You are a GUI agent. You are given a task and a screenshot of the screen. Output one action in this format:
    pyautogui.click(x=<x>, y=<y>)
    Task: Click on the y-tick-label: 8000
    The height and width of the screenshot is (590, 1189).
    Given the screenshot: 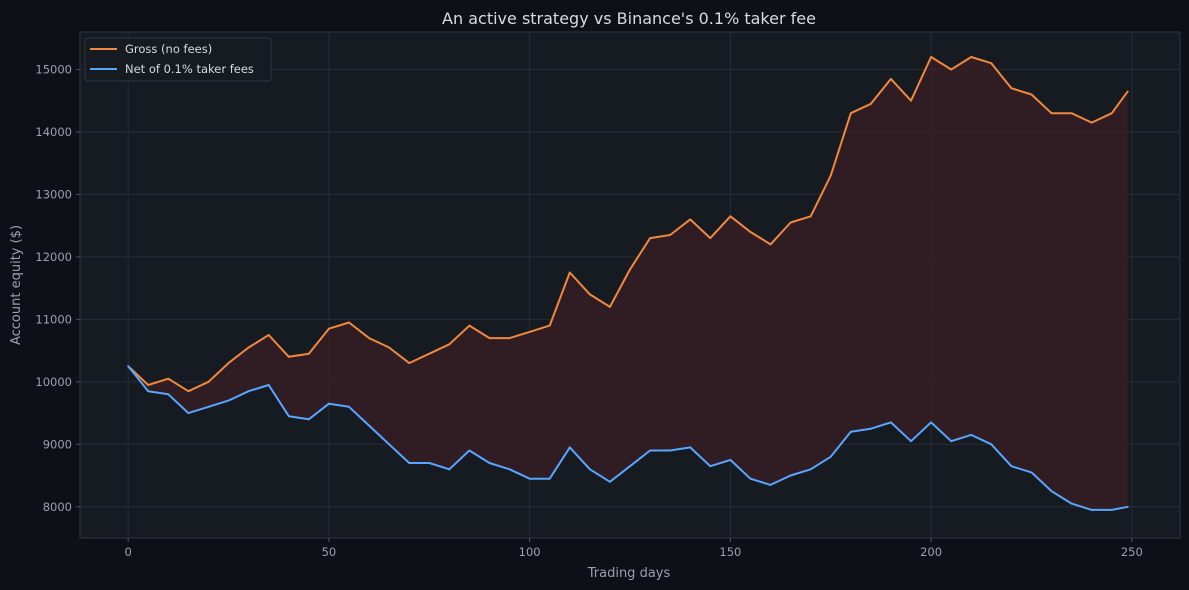 What is the action you would take?
    pyautogui.click(x=57, y=507)
    